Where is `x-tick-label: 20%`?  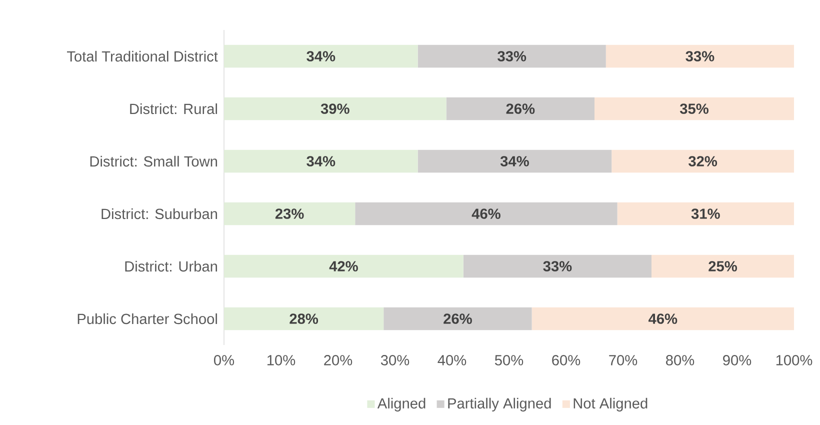 x-tick-label: 20% is located at coordinates (338, 360).